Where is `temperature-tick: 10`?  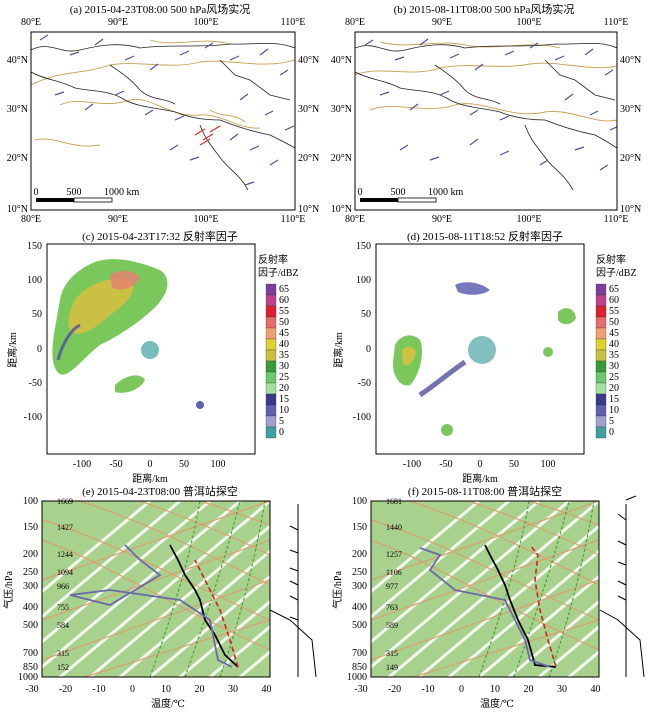
temperature-tick: 10 is located at coordinates (495, 689).